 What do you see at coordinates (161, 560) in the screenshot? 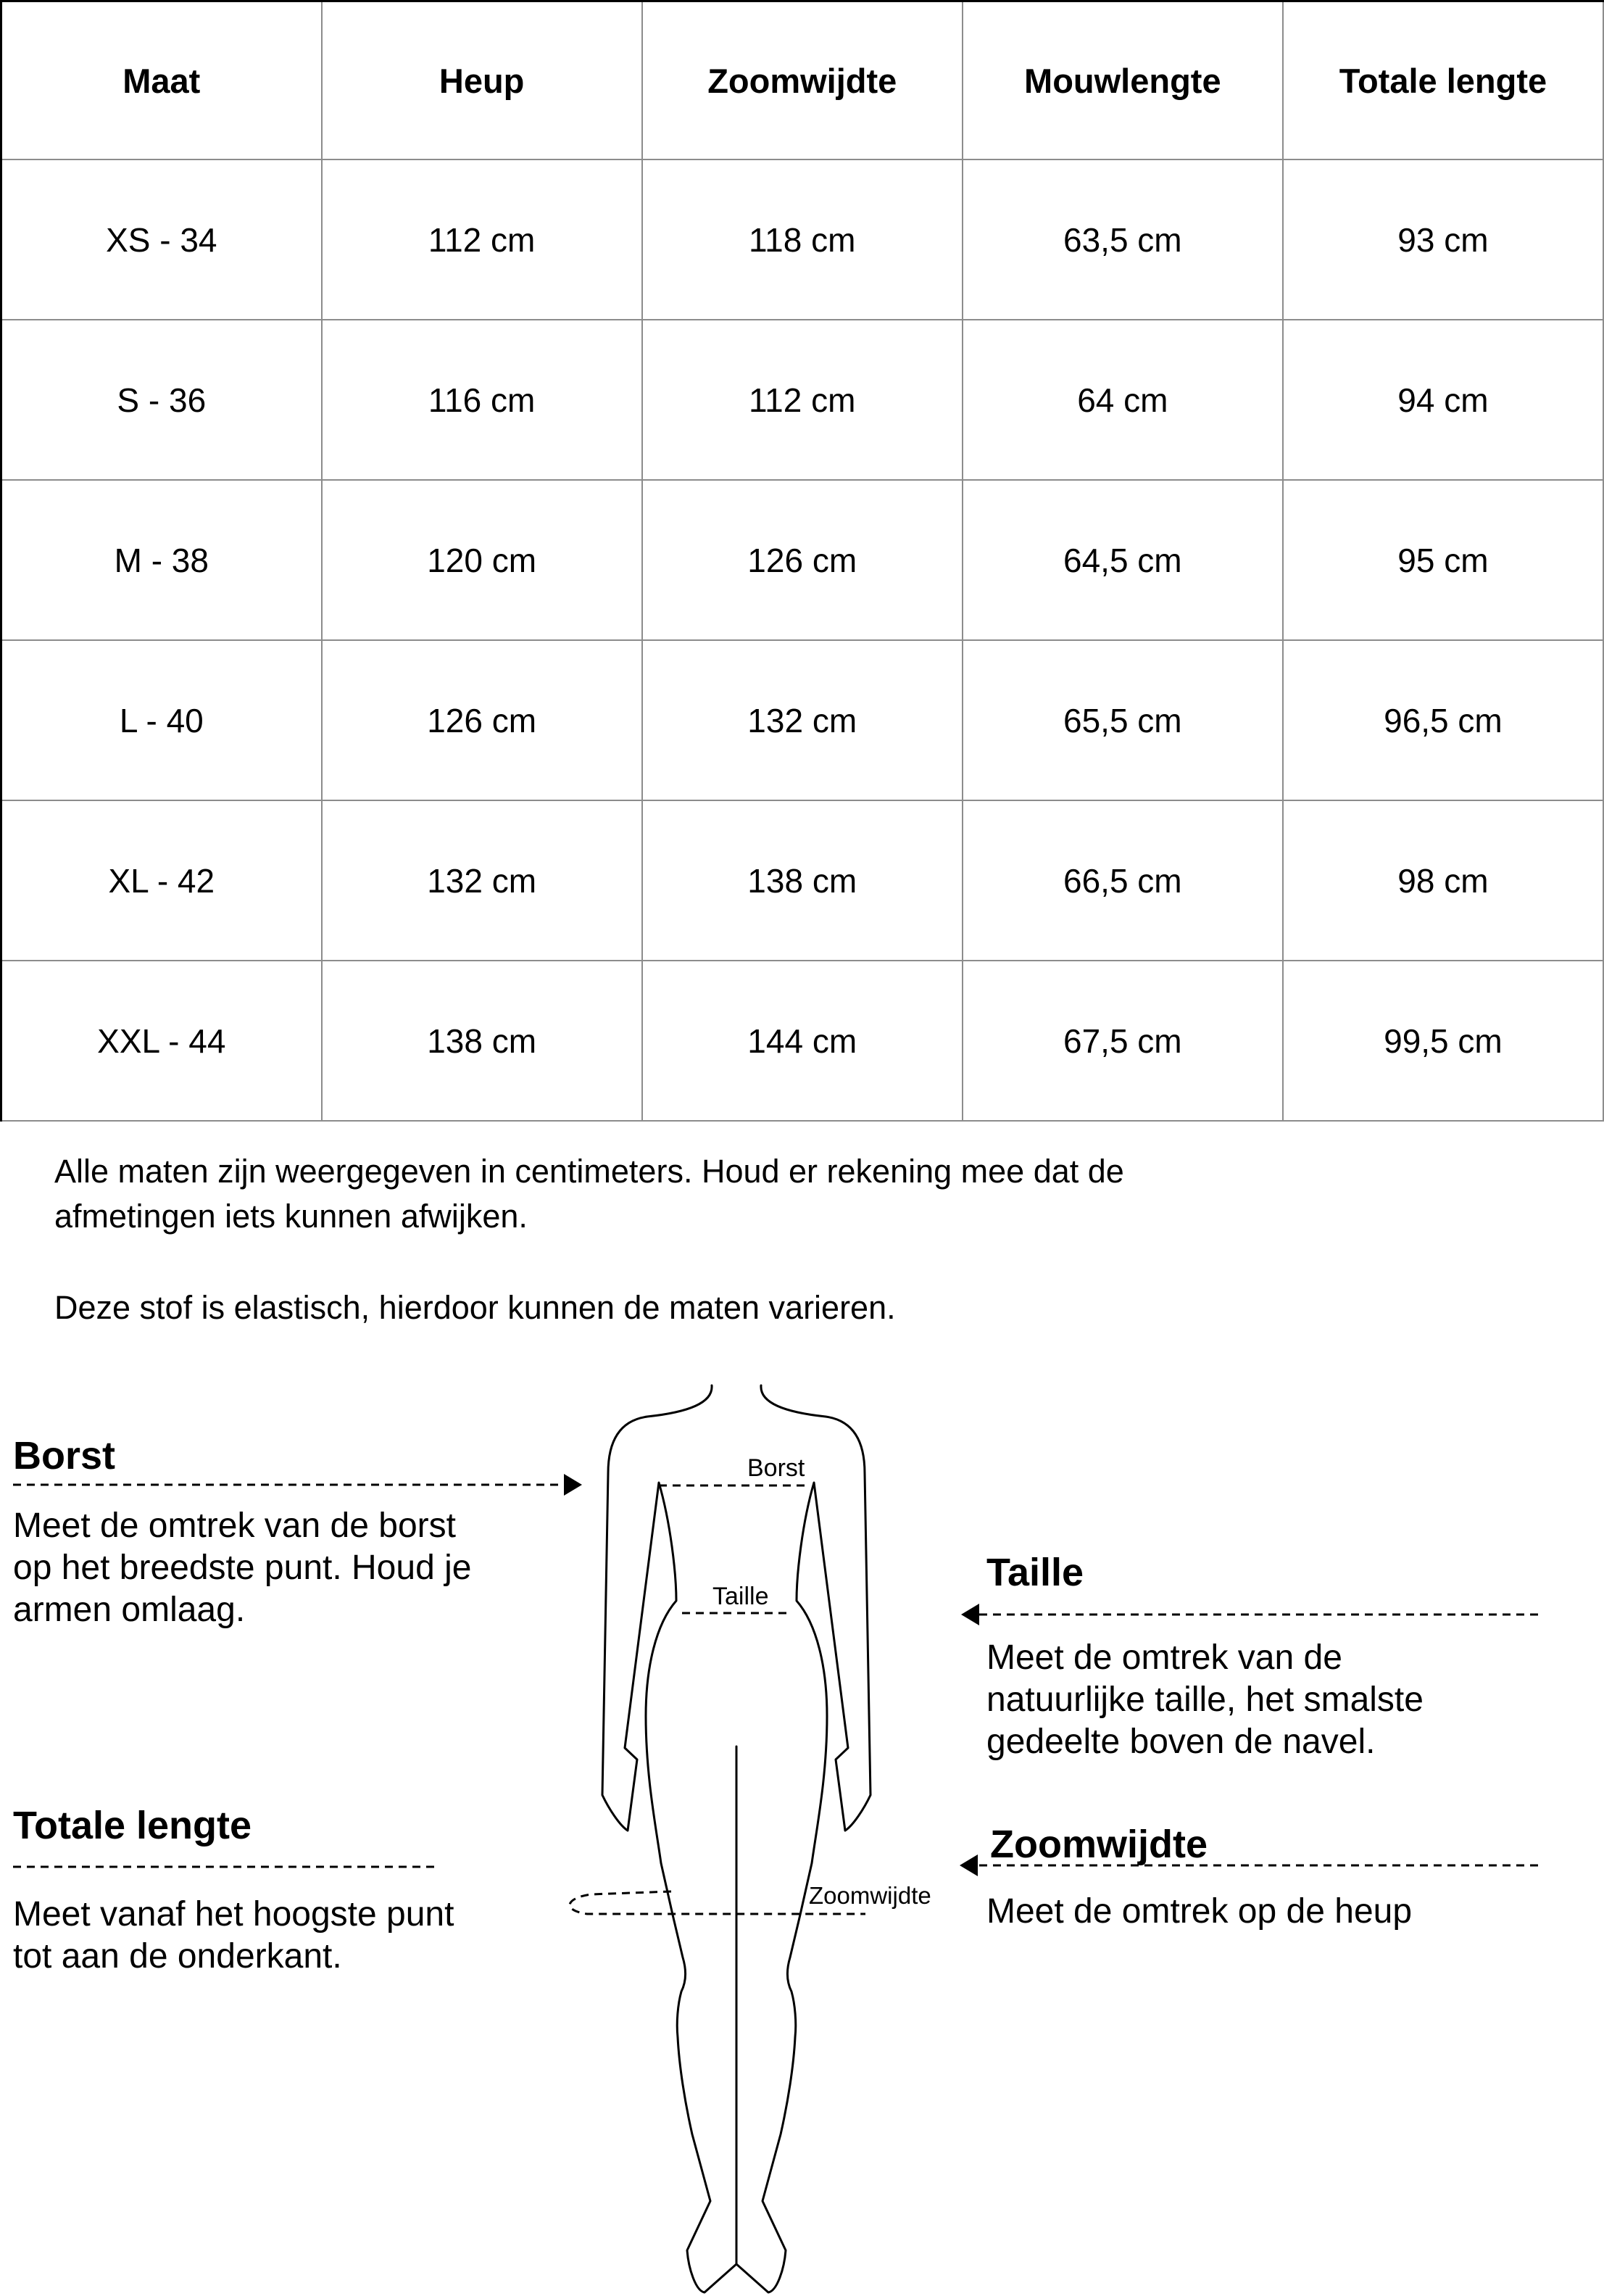
I see `cell-maat: M - 38` at bounding box center [161, 560].